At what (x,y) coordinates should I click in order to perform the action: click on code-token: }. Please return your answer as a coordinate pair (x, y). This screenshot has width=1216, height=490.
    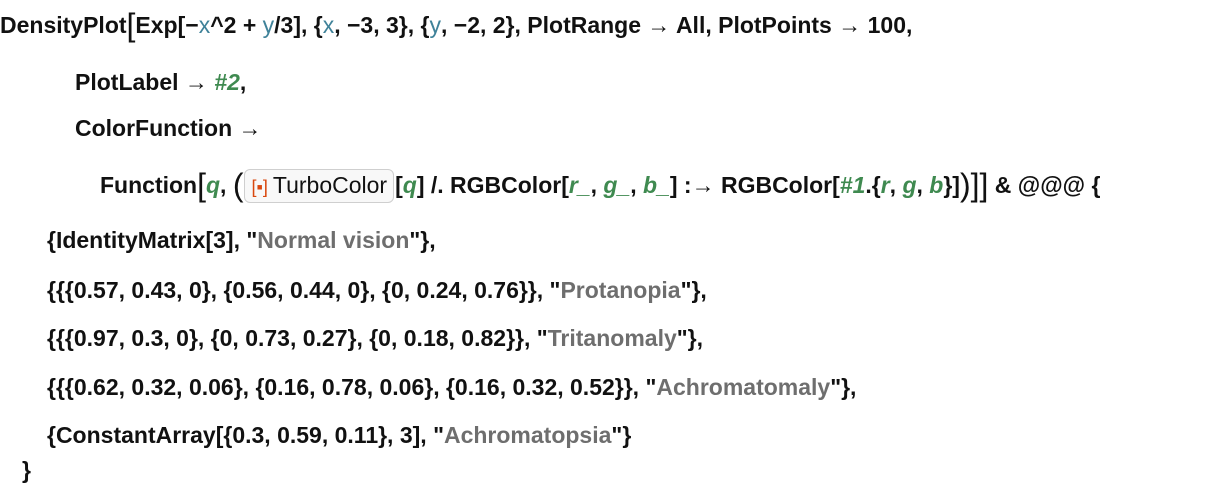
    Looking at the image, I should click on (26, 470).